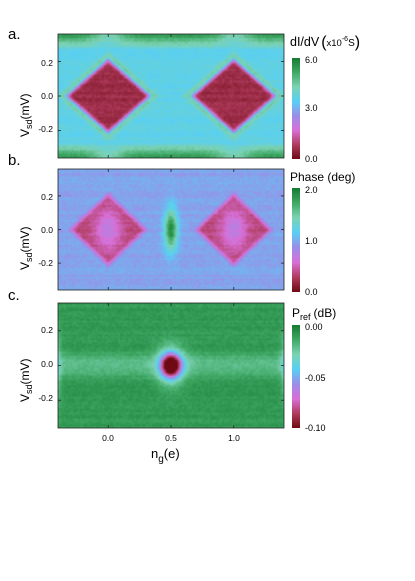 The width and height of the screenshot is (415, 581). What do you see at coordinates (322, 177) in the screenshot?
I see `panel-b-cb-title: Phase (deg)` at bounding box center [322, 177].